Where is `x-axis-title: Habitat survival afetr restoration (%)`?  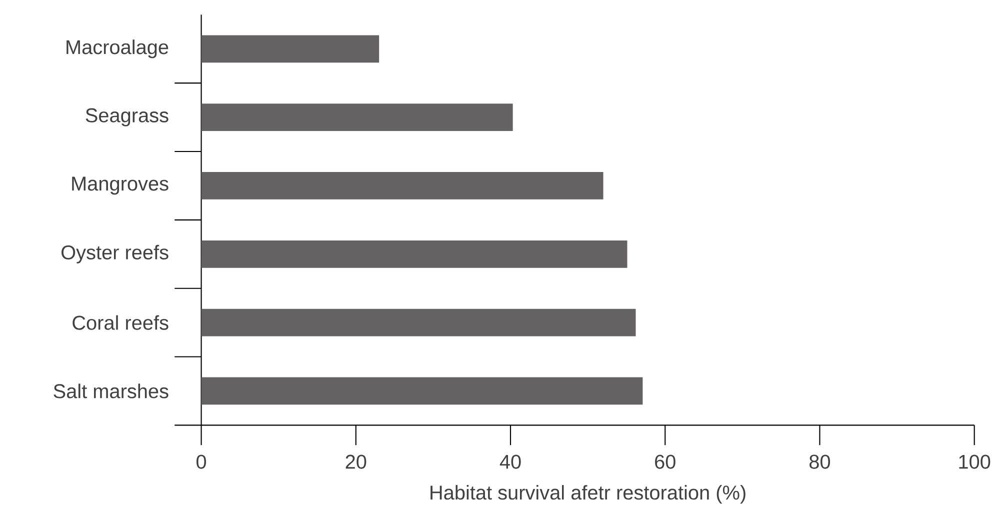 x-axis-title: Habitat survival afetr restoration (%) is located at coordinates (588, 494).